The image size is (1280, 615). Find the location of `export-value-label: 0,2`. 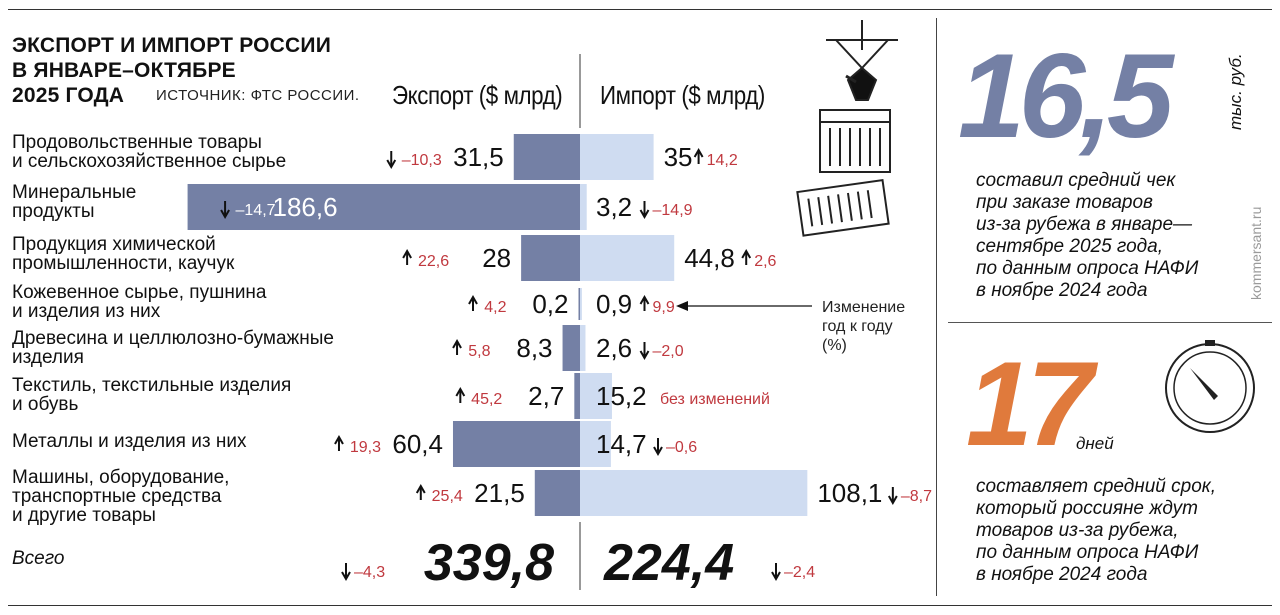

export-value-label: 0,2 is located at coordinates (550, 304).